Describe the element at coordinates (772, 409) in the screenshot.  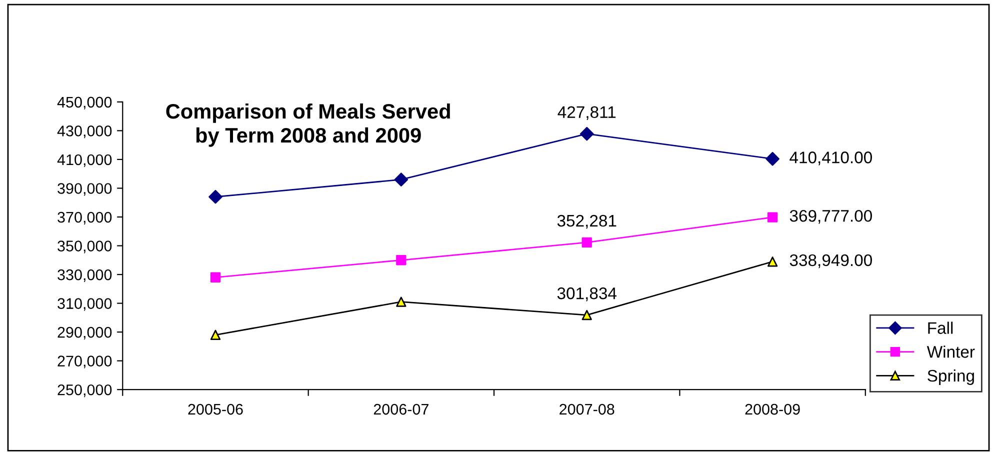
I see `x-tick-label: 2008-09` at that location.